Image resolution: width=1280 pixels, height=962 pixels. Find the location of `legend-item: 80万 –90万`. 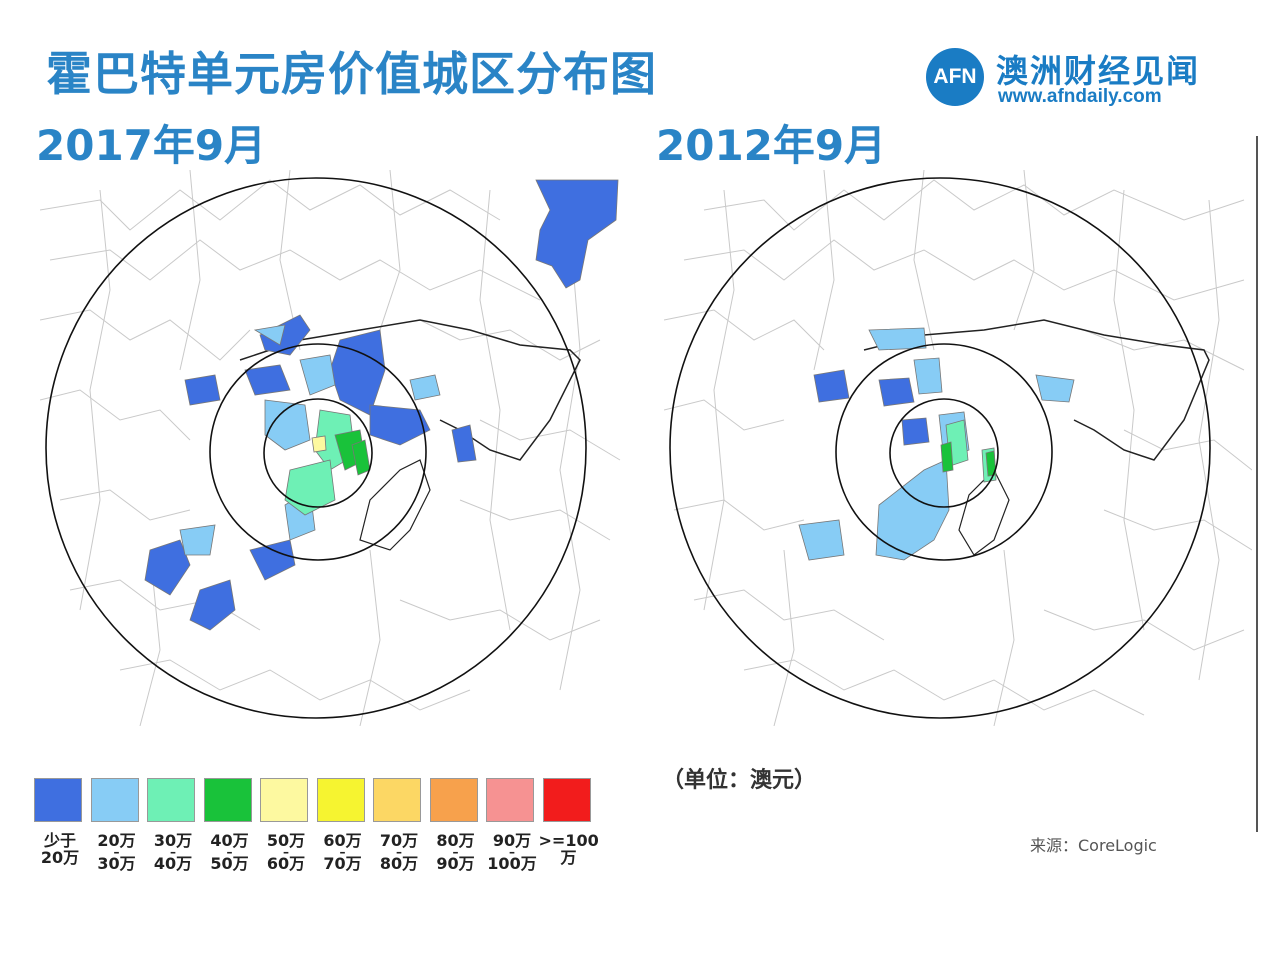

legend-item: 80万 –90万 is located at coordinates (455, 825).